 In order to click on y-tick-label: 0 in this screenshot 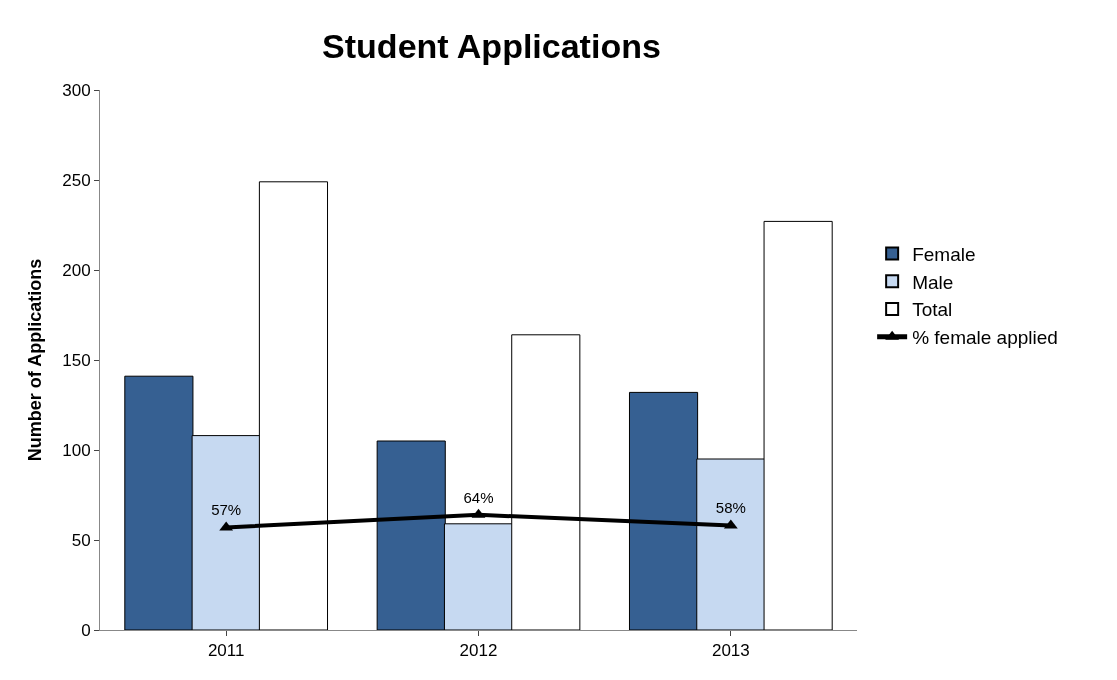, I will do `click(86, 630)`.